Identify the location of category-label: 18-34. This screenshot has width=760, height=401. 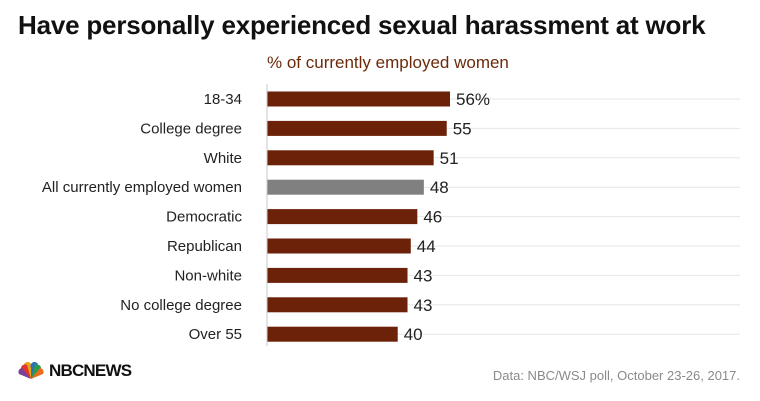
(223, 99).